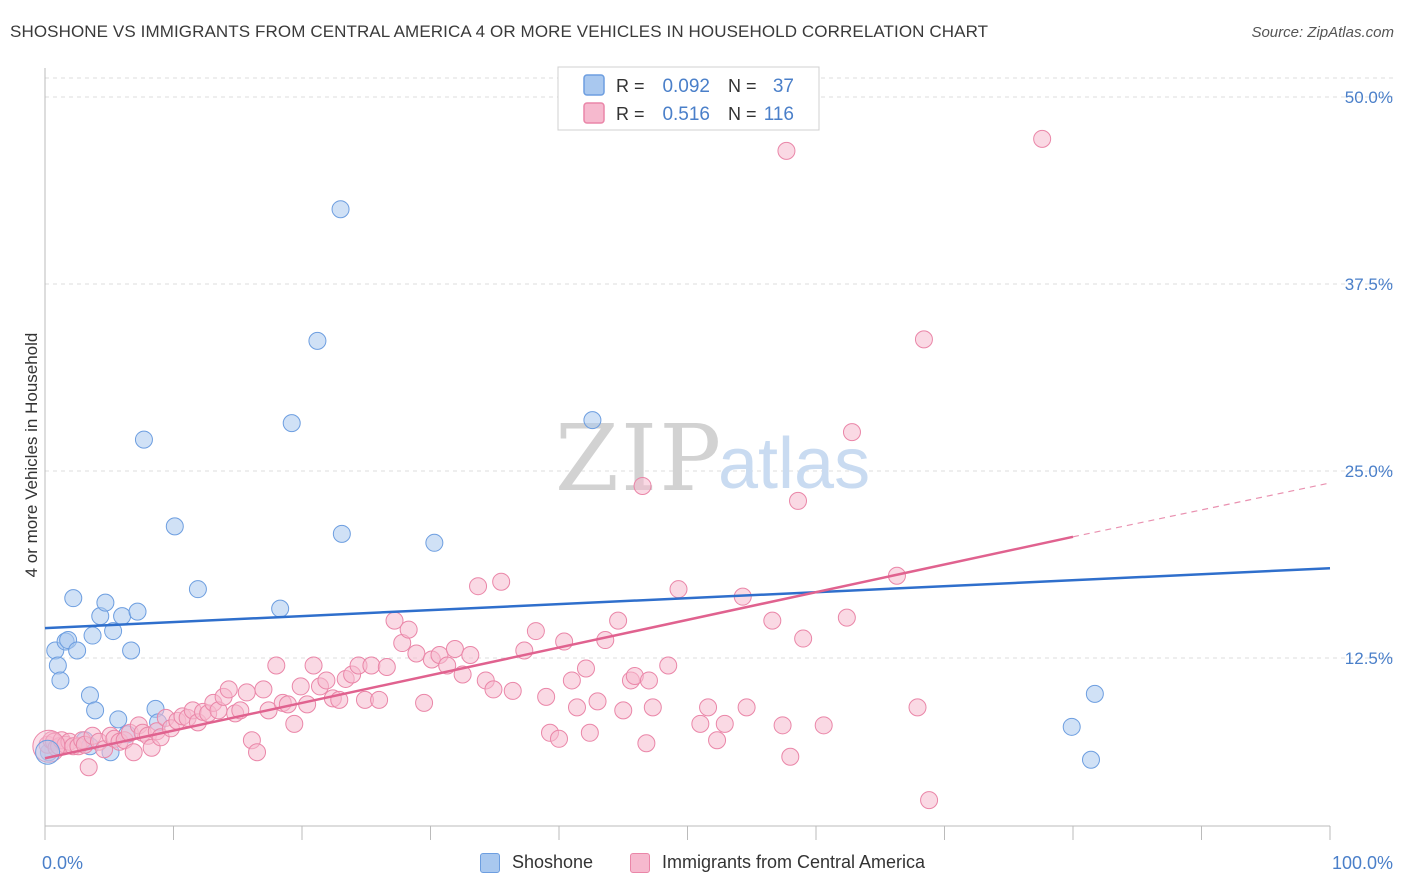 The height and width of the screenshot is (892, 1406). I want to click on legend-label-central-america: Immigrants from Central America, so click(794, 862).